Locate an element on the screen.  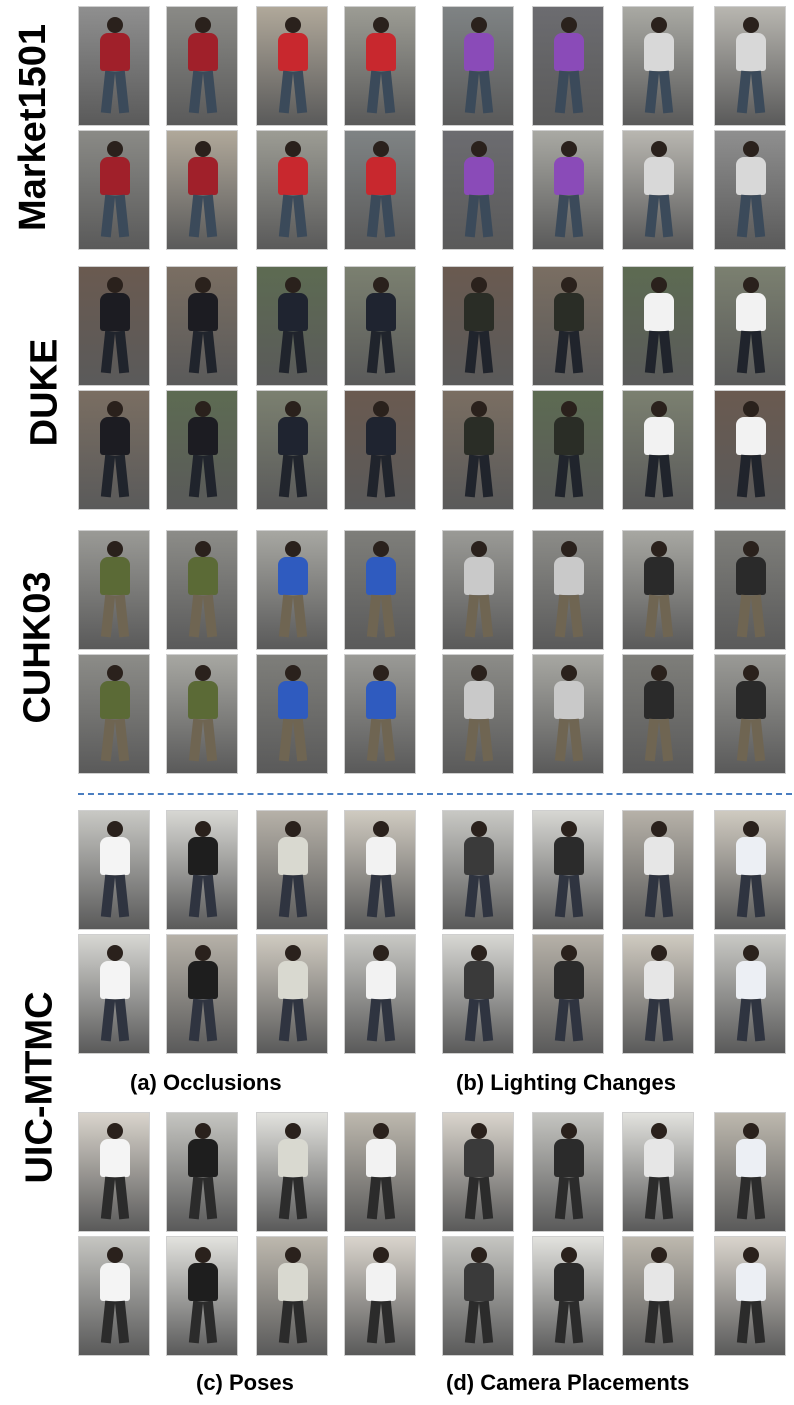
caption-occlusions: (a) Occlusions is located at coordinates (206, 1082).